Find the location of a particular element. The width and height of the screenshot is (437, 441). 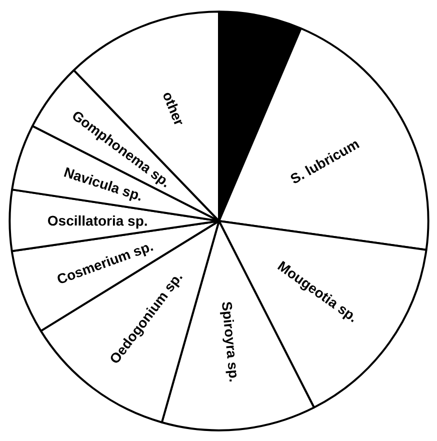

slice-label: Oscillatoria sp. is located at coordinates (97, 220).